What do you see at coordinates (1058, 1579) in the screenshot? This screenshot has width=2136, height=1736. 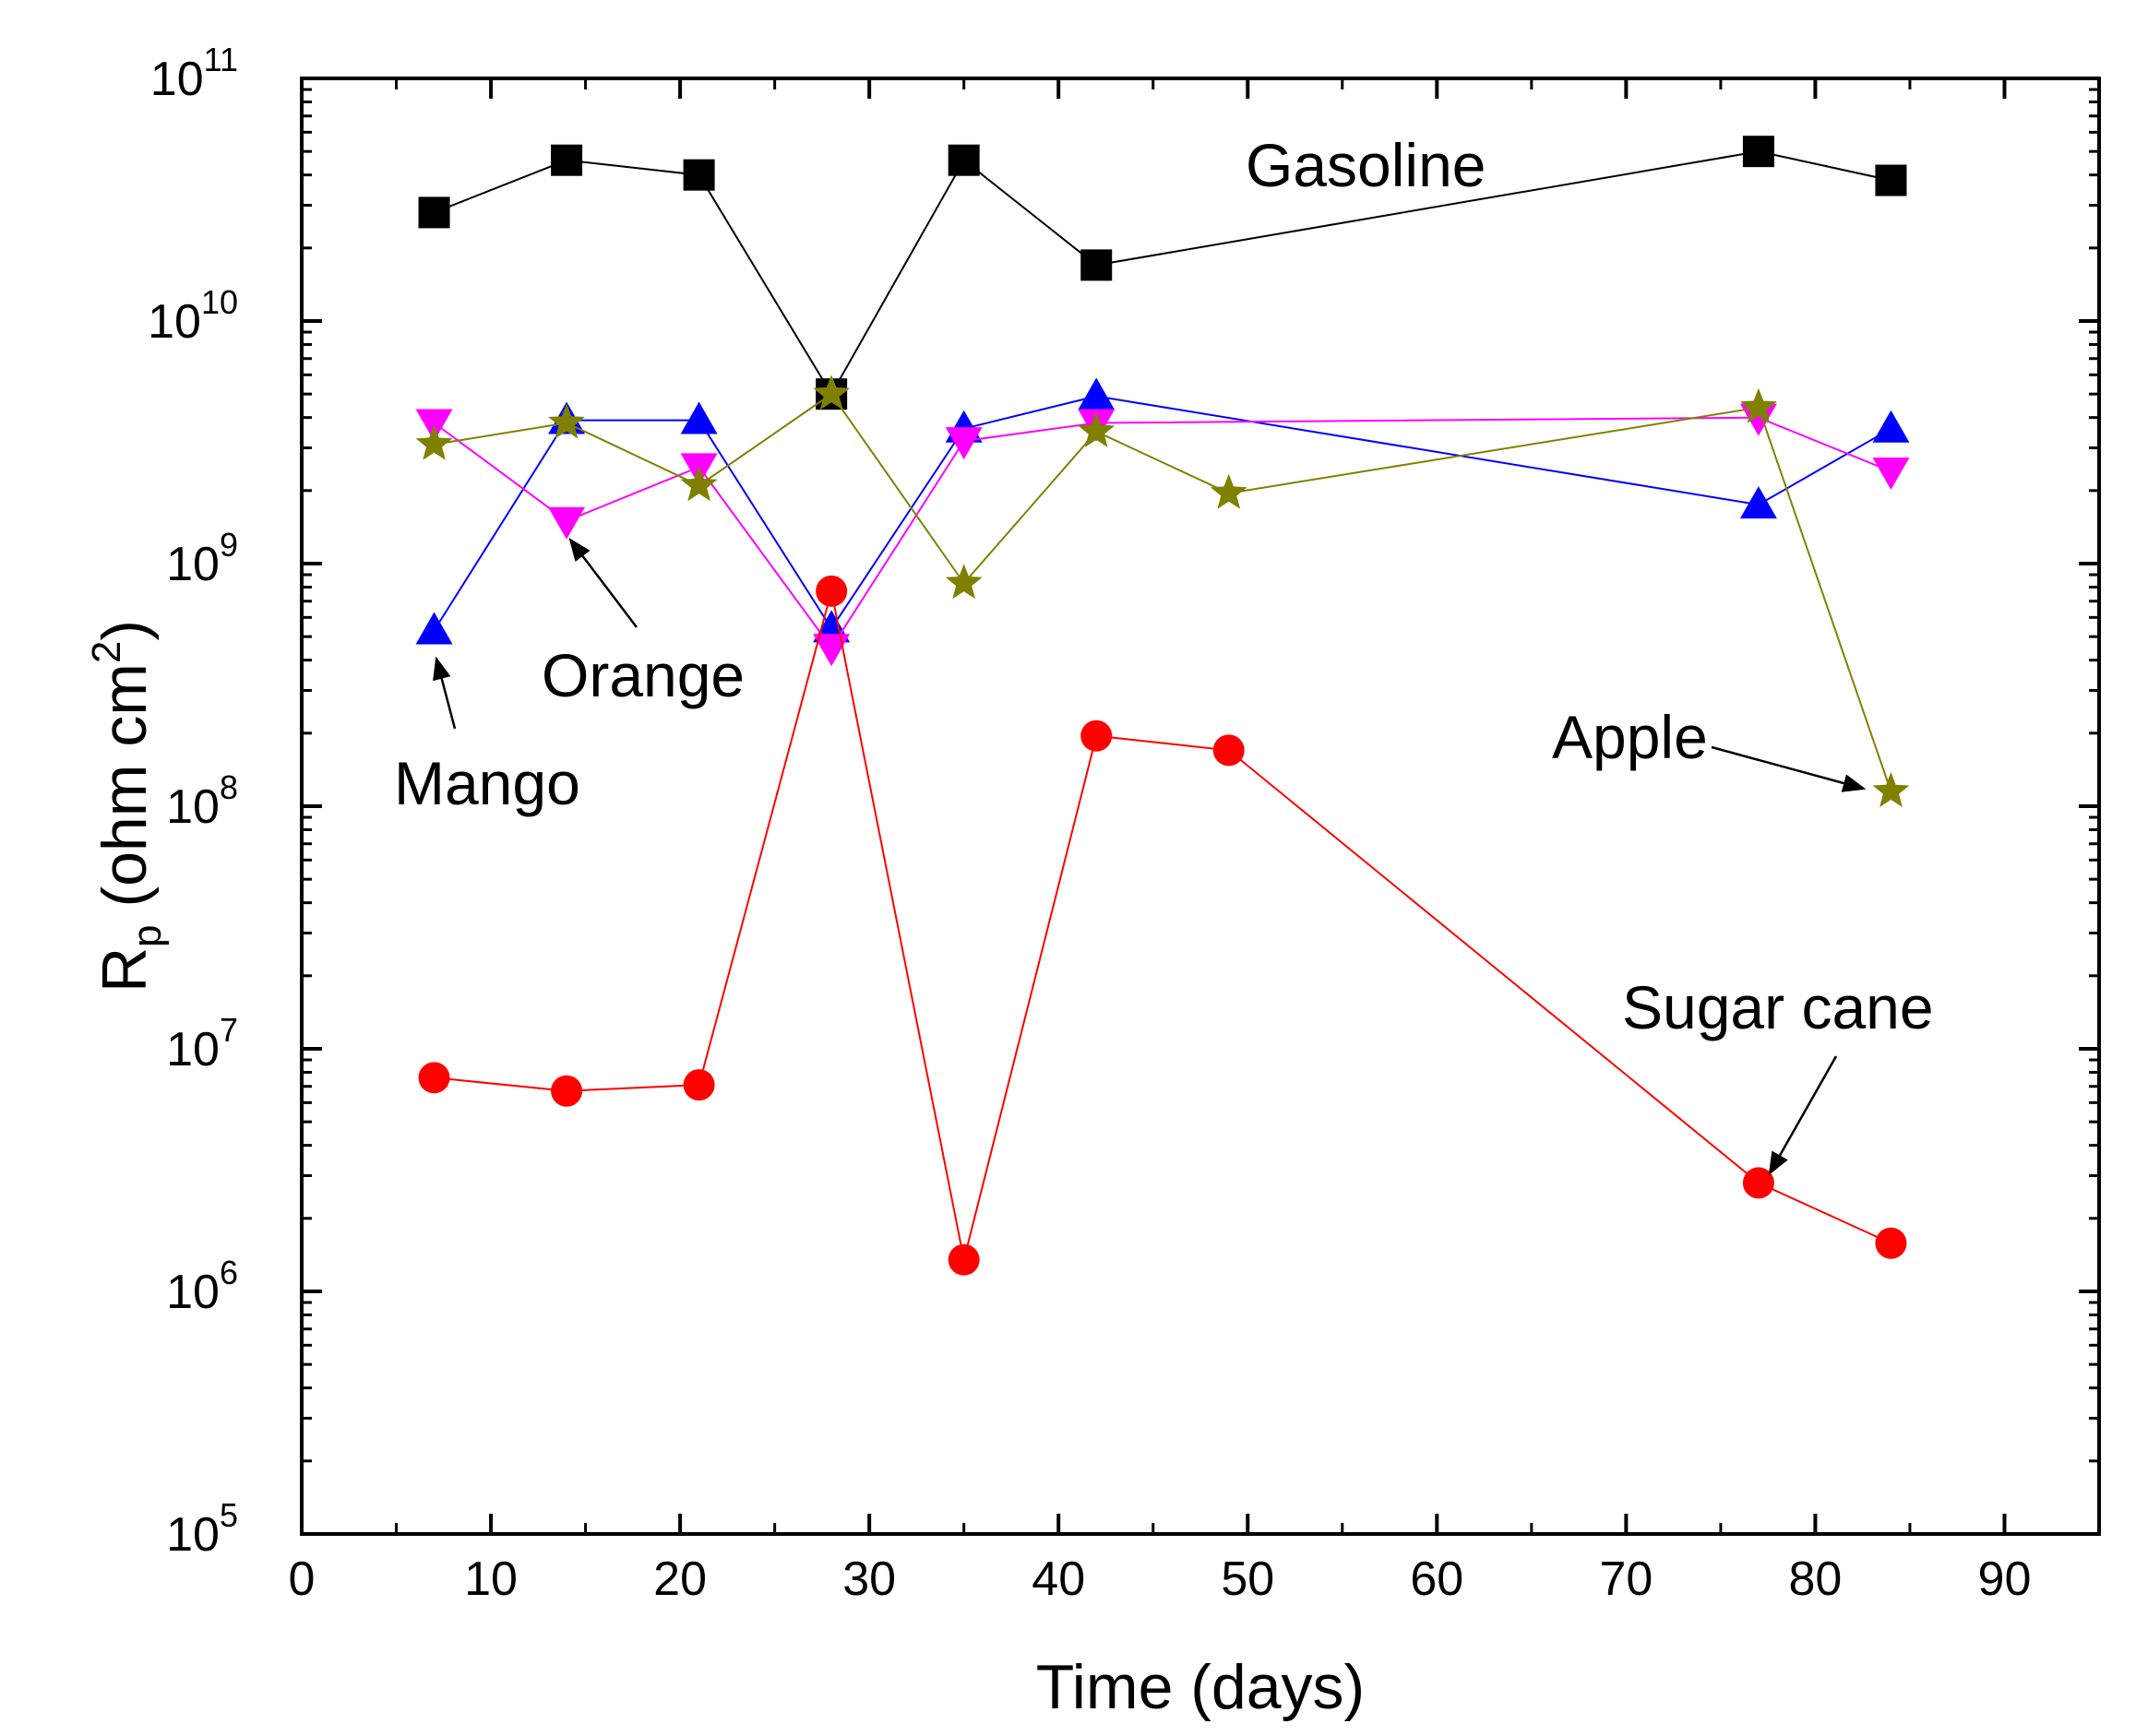 I see `x-tick-label: 40` at bounding box center [1058, 1579].